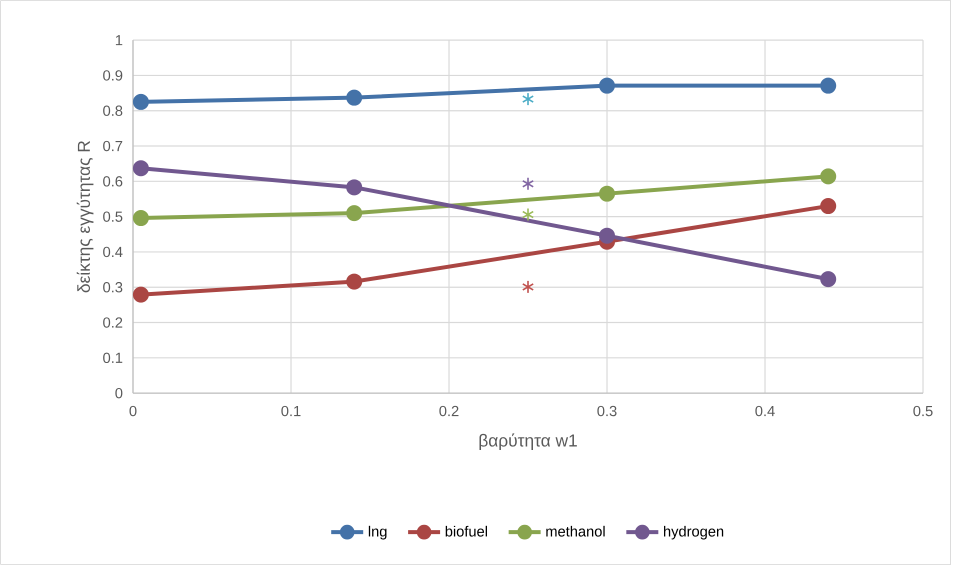 The width and height of the screenshot is (959, 565). What do you see at coordinates (112, 181) in the screenshot?
I see `y-tick-label: 0.6` at bounding box center [112, 181].